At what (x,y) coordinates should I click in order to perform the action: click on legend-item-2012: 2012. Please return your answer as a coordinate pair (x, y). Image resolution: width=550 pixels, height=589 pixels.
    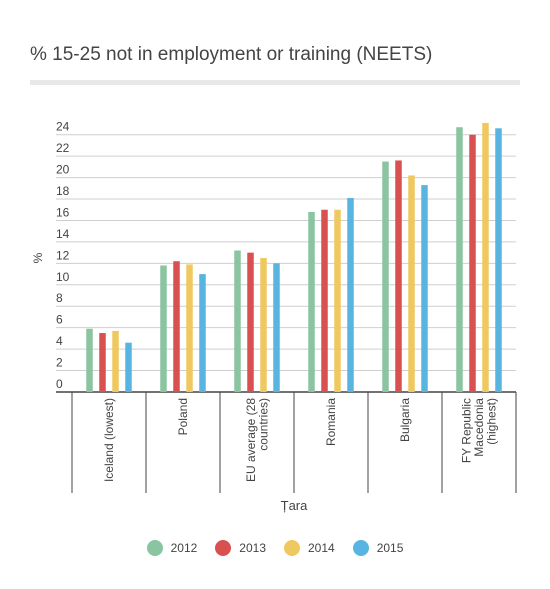
    Looking at the image, I should click on (172, 548).